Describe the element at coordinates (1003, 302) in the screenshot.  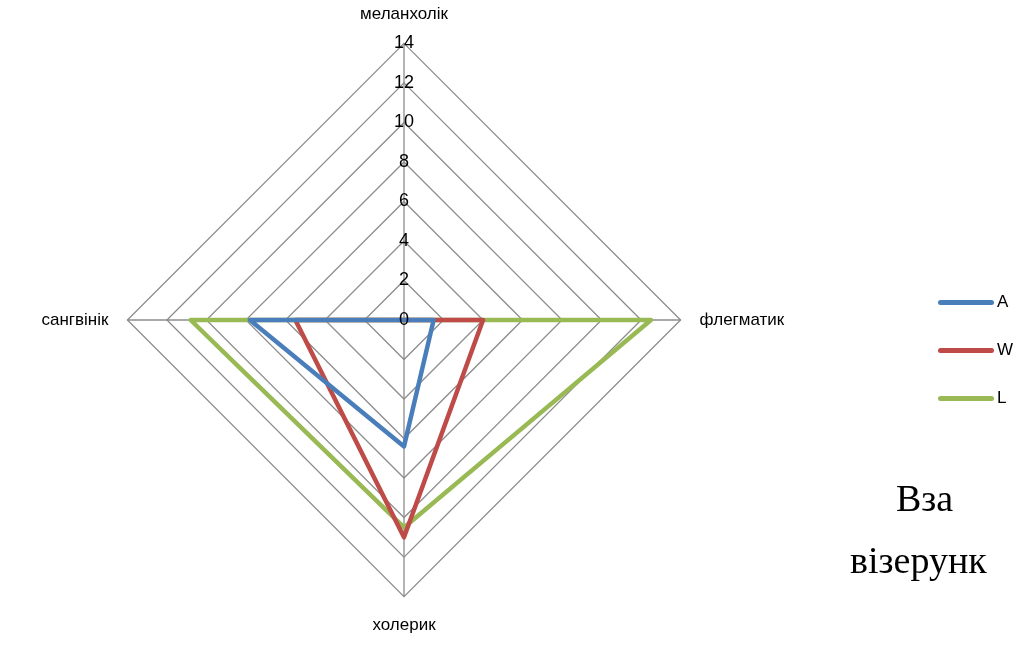
I see `legend-label: A` at that location.